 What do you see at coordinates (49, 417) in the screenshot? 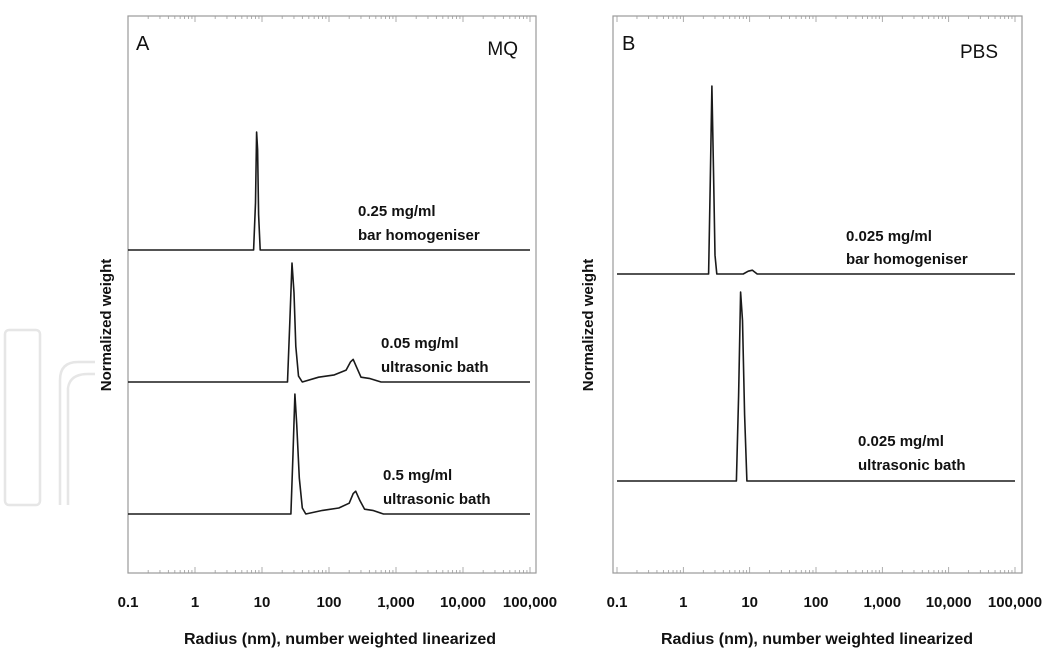
I see `watermark` at bounding box center [49, 417].